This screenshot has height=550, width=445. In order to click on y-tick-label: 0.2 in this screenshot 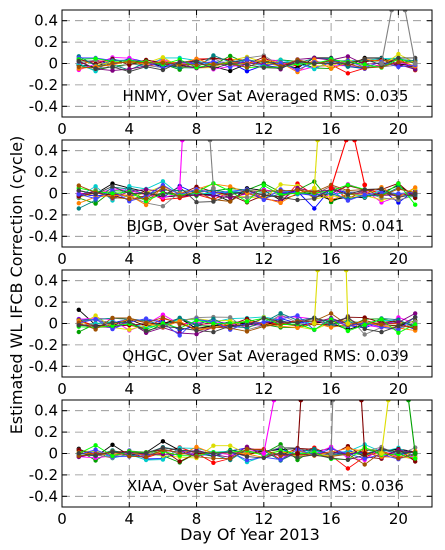, I will do `click(46, 302)`.